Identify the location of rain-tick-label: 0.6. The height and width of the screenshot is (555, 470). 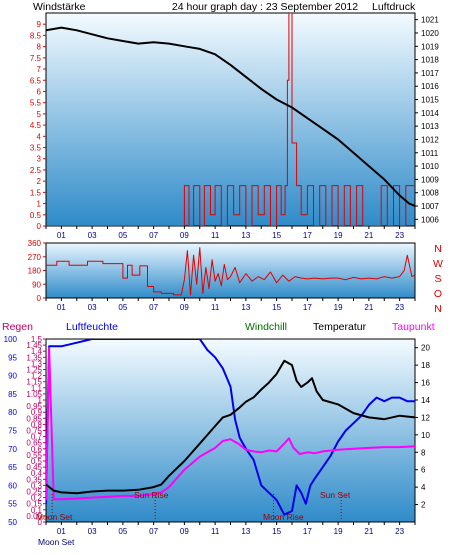
(37, 449).